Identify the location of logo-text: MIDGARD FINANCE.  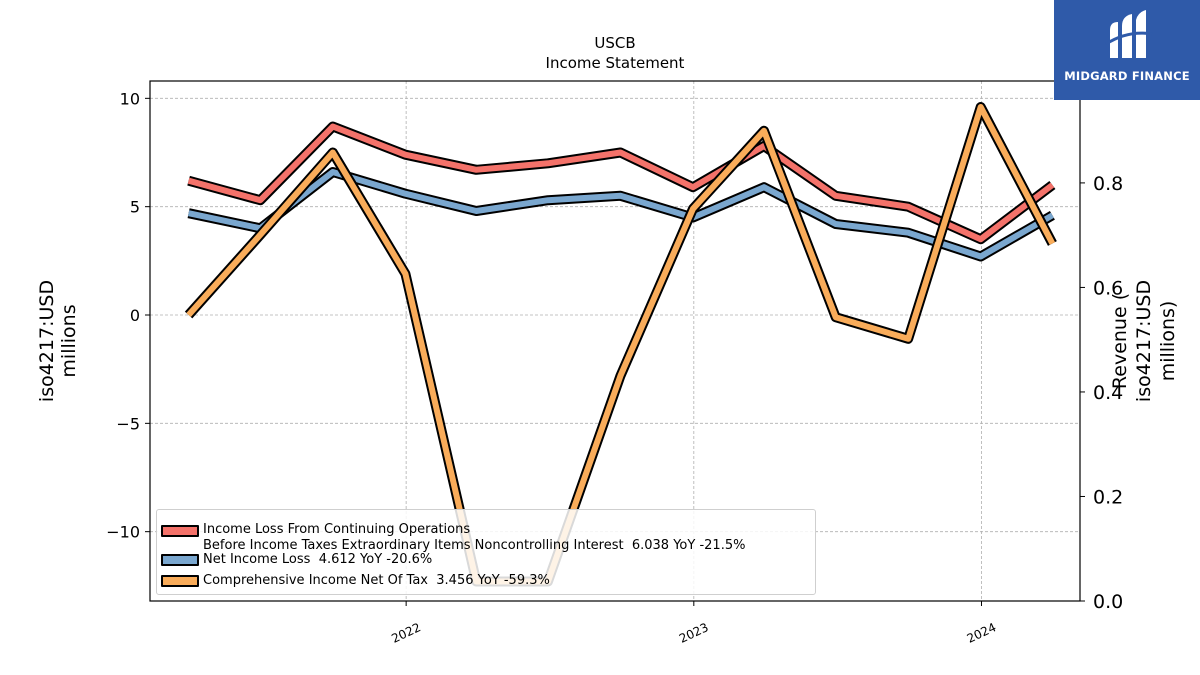
(1127, 76).